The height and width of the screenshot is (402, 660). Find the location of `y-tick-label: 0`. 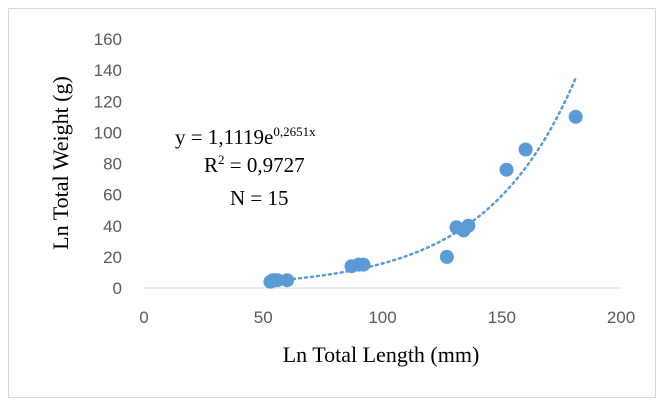

y-tick-label: 0 is located at coordinates (117, 288).